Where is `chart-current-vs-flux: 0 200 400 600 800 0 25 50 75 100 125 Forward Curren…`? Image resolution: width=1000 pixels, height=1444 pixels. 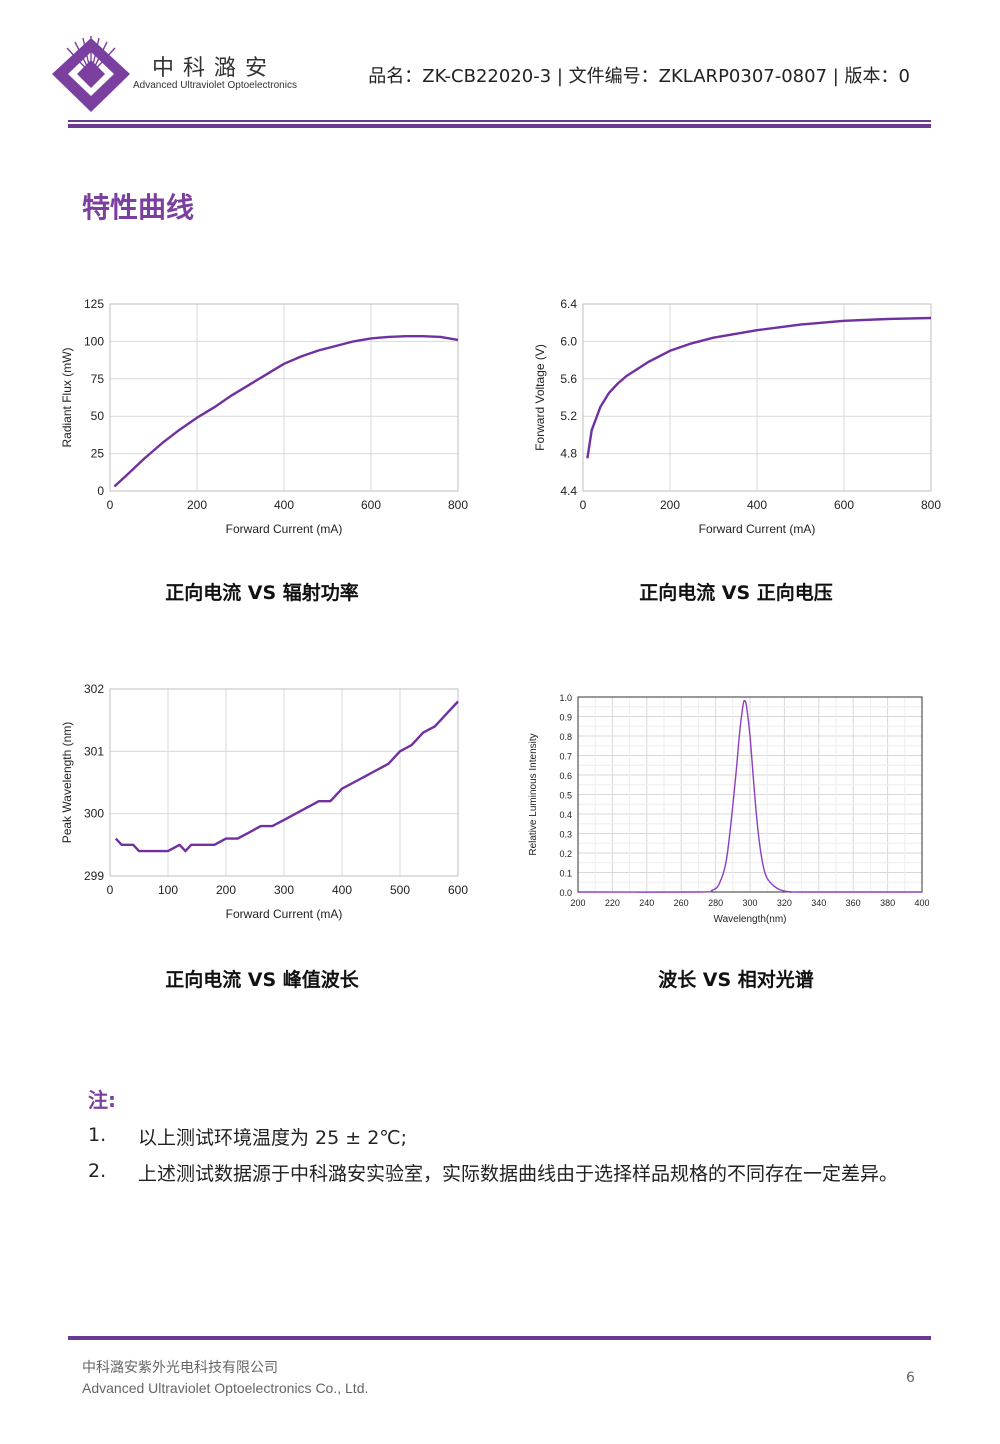 chart-current-vs-flux: 0 200 400 600 800 0 25 50 75 100 125 Forward Curren… is located at coordinates (264, 416).